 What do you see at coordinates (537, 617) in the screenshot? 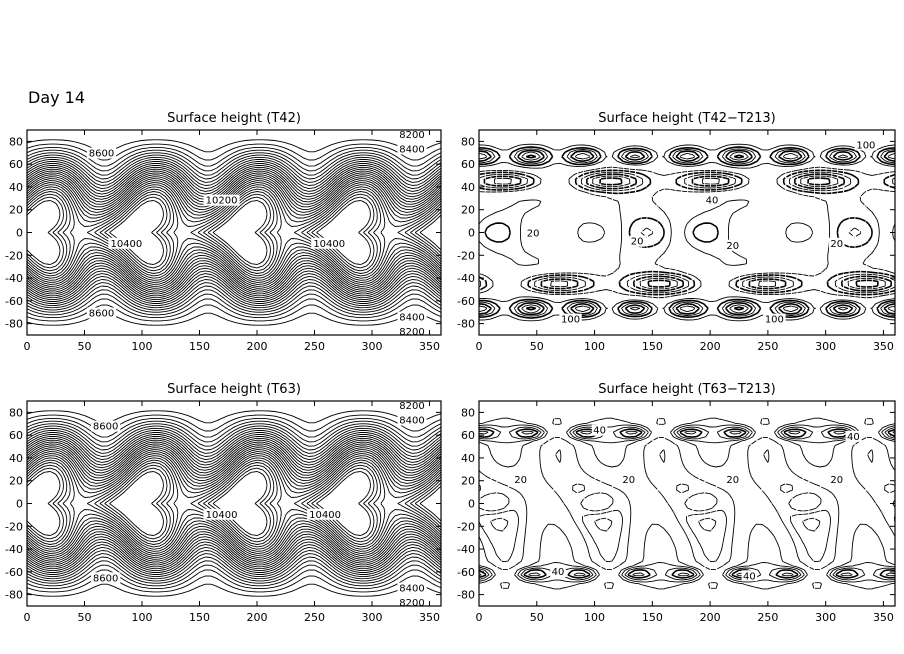
I see `x-tick-label: 50` at bounding box center [537, 617].